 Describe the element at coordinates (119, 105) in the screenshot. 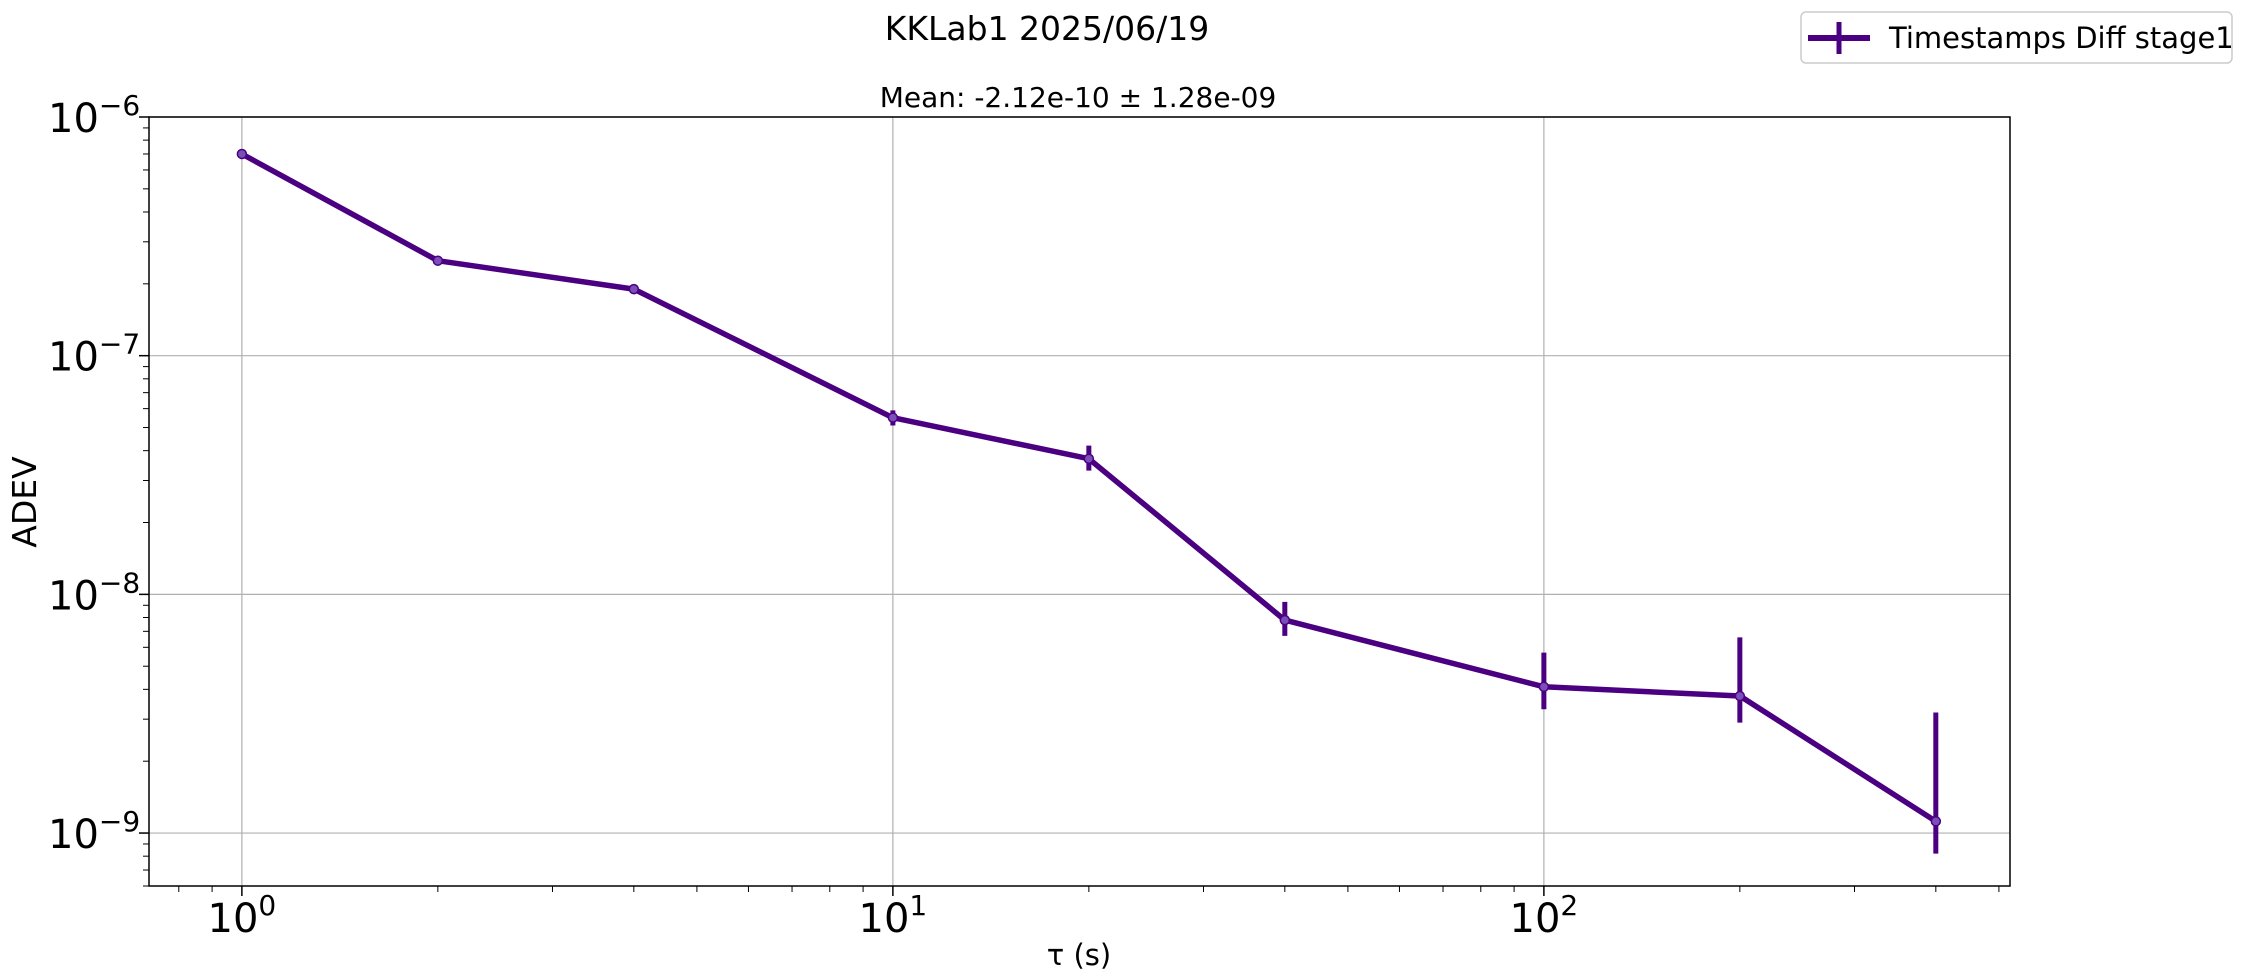

I see `y-tick-label-exponent: −6` at that location.